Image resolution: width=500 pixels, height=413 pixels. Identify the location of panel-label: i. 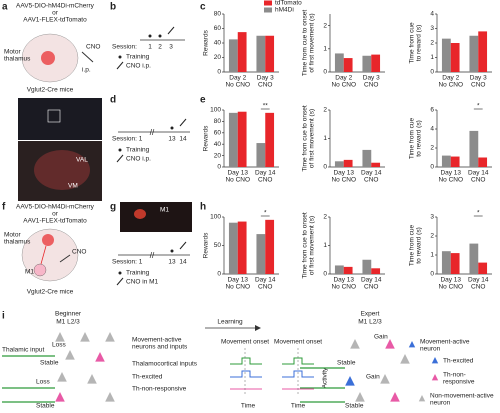
(3, 316).